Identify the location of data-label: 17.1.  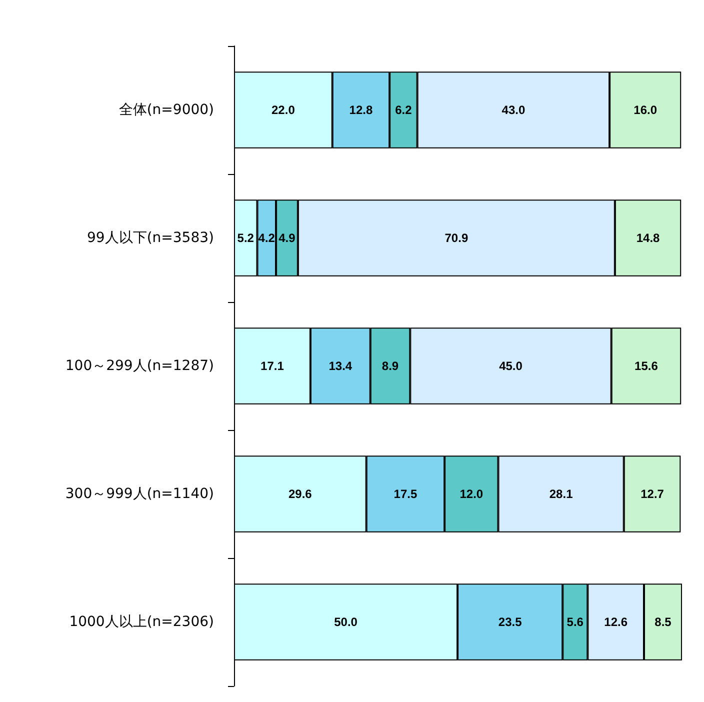
(272, 366).